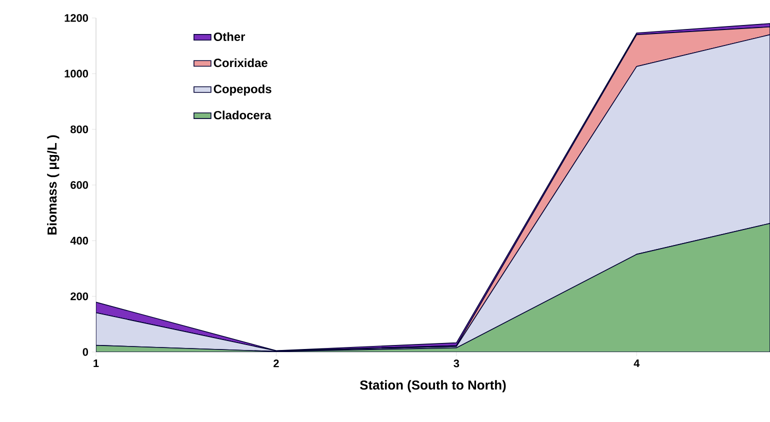 This screenshot has height=422, width=770. What do you see at coordinates (276, 364) in the screenshot?
I see `x-tick-label: 2` at bounding box center [276, 364].